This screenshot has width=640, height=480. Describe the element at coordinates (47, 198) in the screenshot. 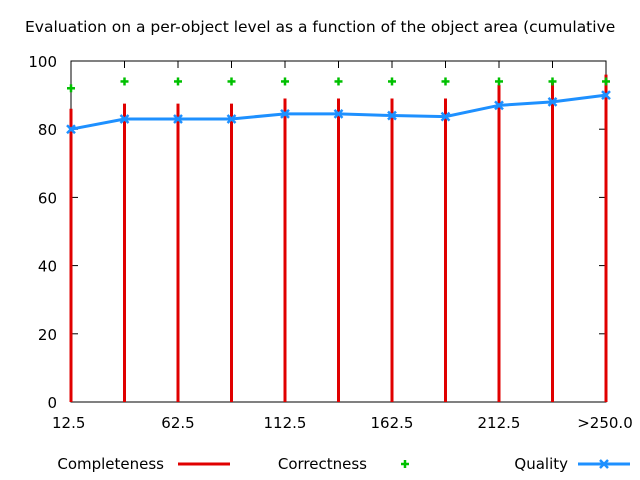

I see `y-tick-label: 60` at that location.